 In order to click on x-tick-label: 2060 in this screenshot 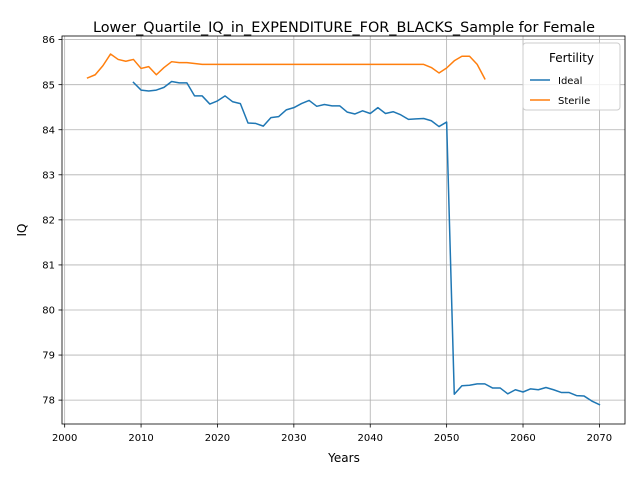, I will do `click(522, 438)`.